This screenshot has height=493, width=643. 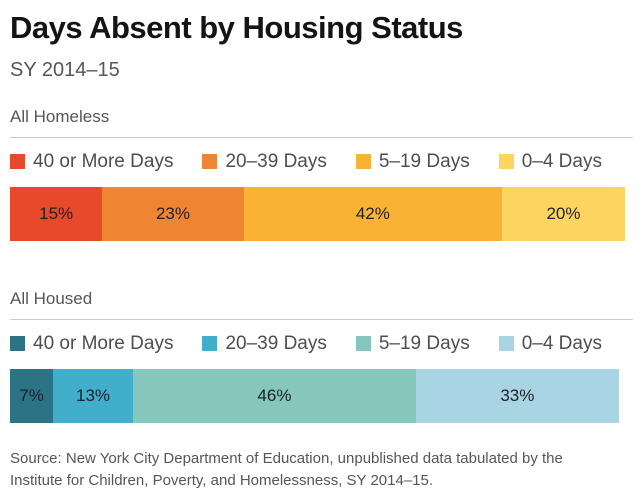 I want to click on segment-value: 33%, so click(x=517, y=395).